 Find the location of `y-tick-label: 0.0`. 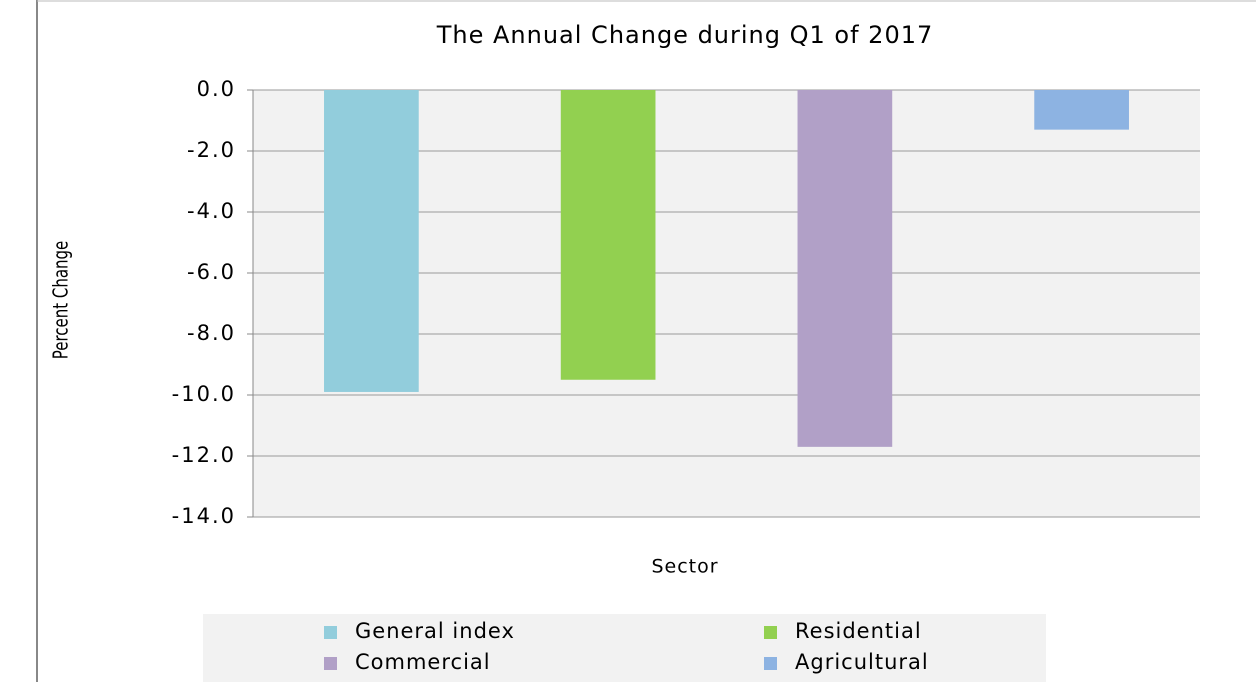

y-tick-label: 0.0 is located at coordinates (216, 89).